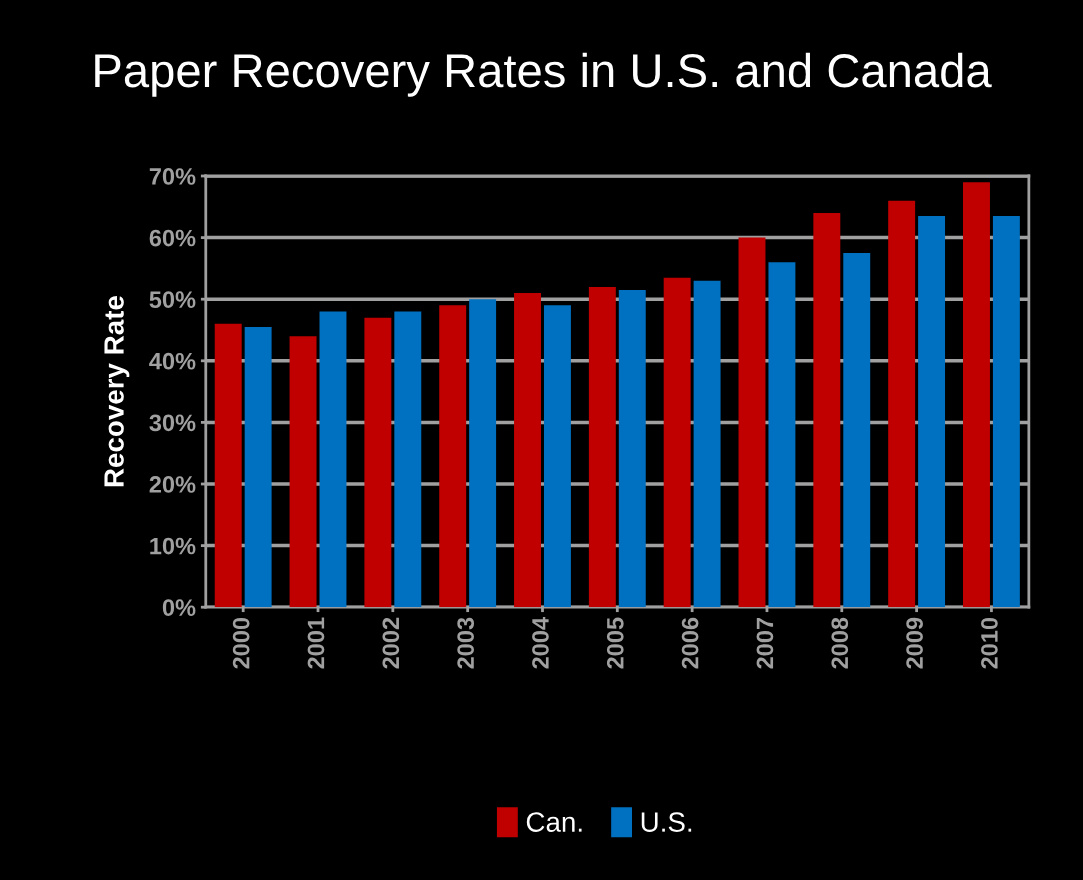  What do you see at coordinates (241, 643) in the screenshot?
I see `x-tick-label: 2000` at bounding box center [241, 643].